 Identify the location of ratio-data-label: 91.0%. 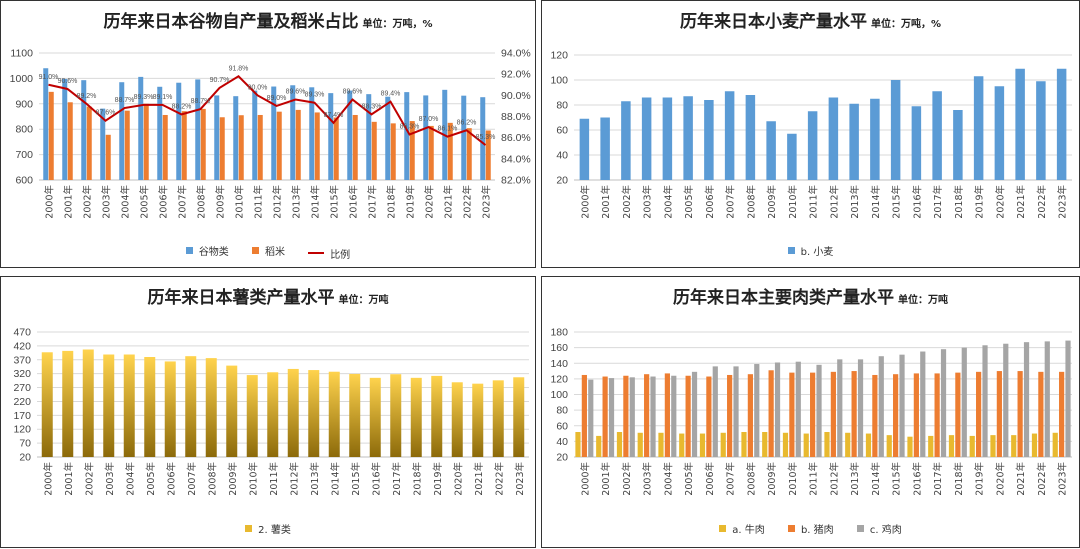
(49, 77).